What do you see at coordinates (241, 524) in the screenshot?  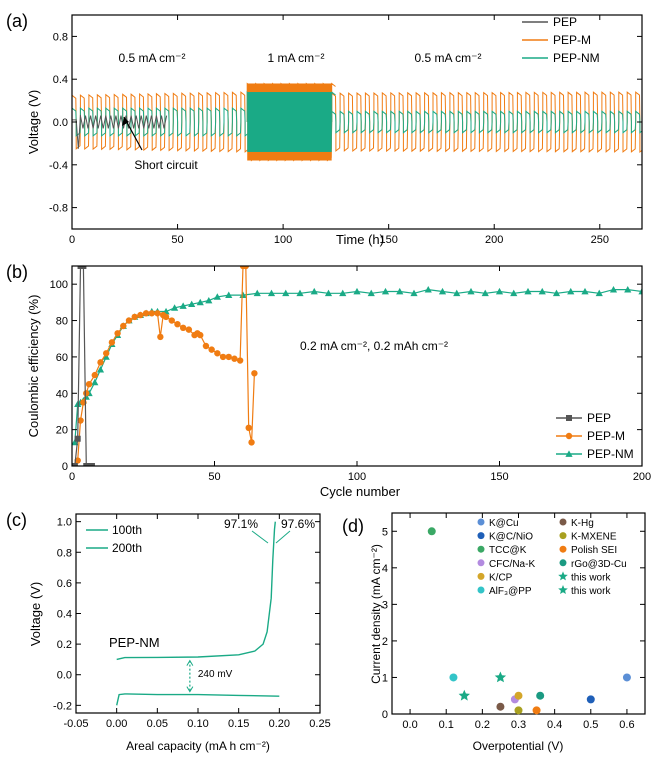 I see `annotation-ce1: 97.1%` at bounding box center [241, 524].